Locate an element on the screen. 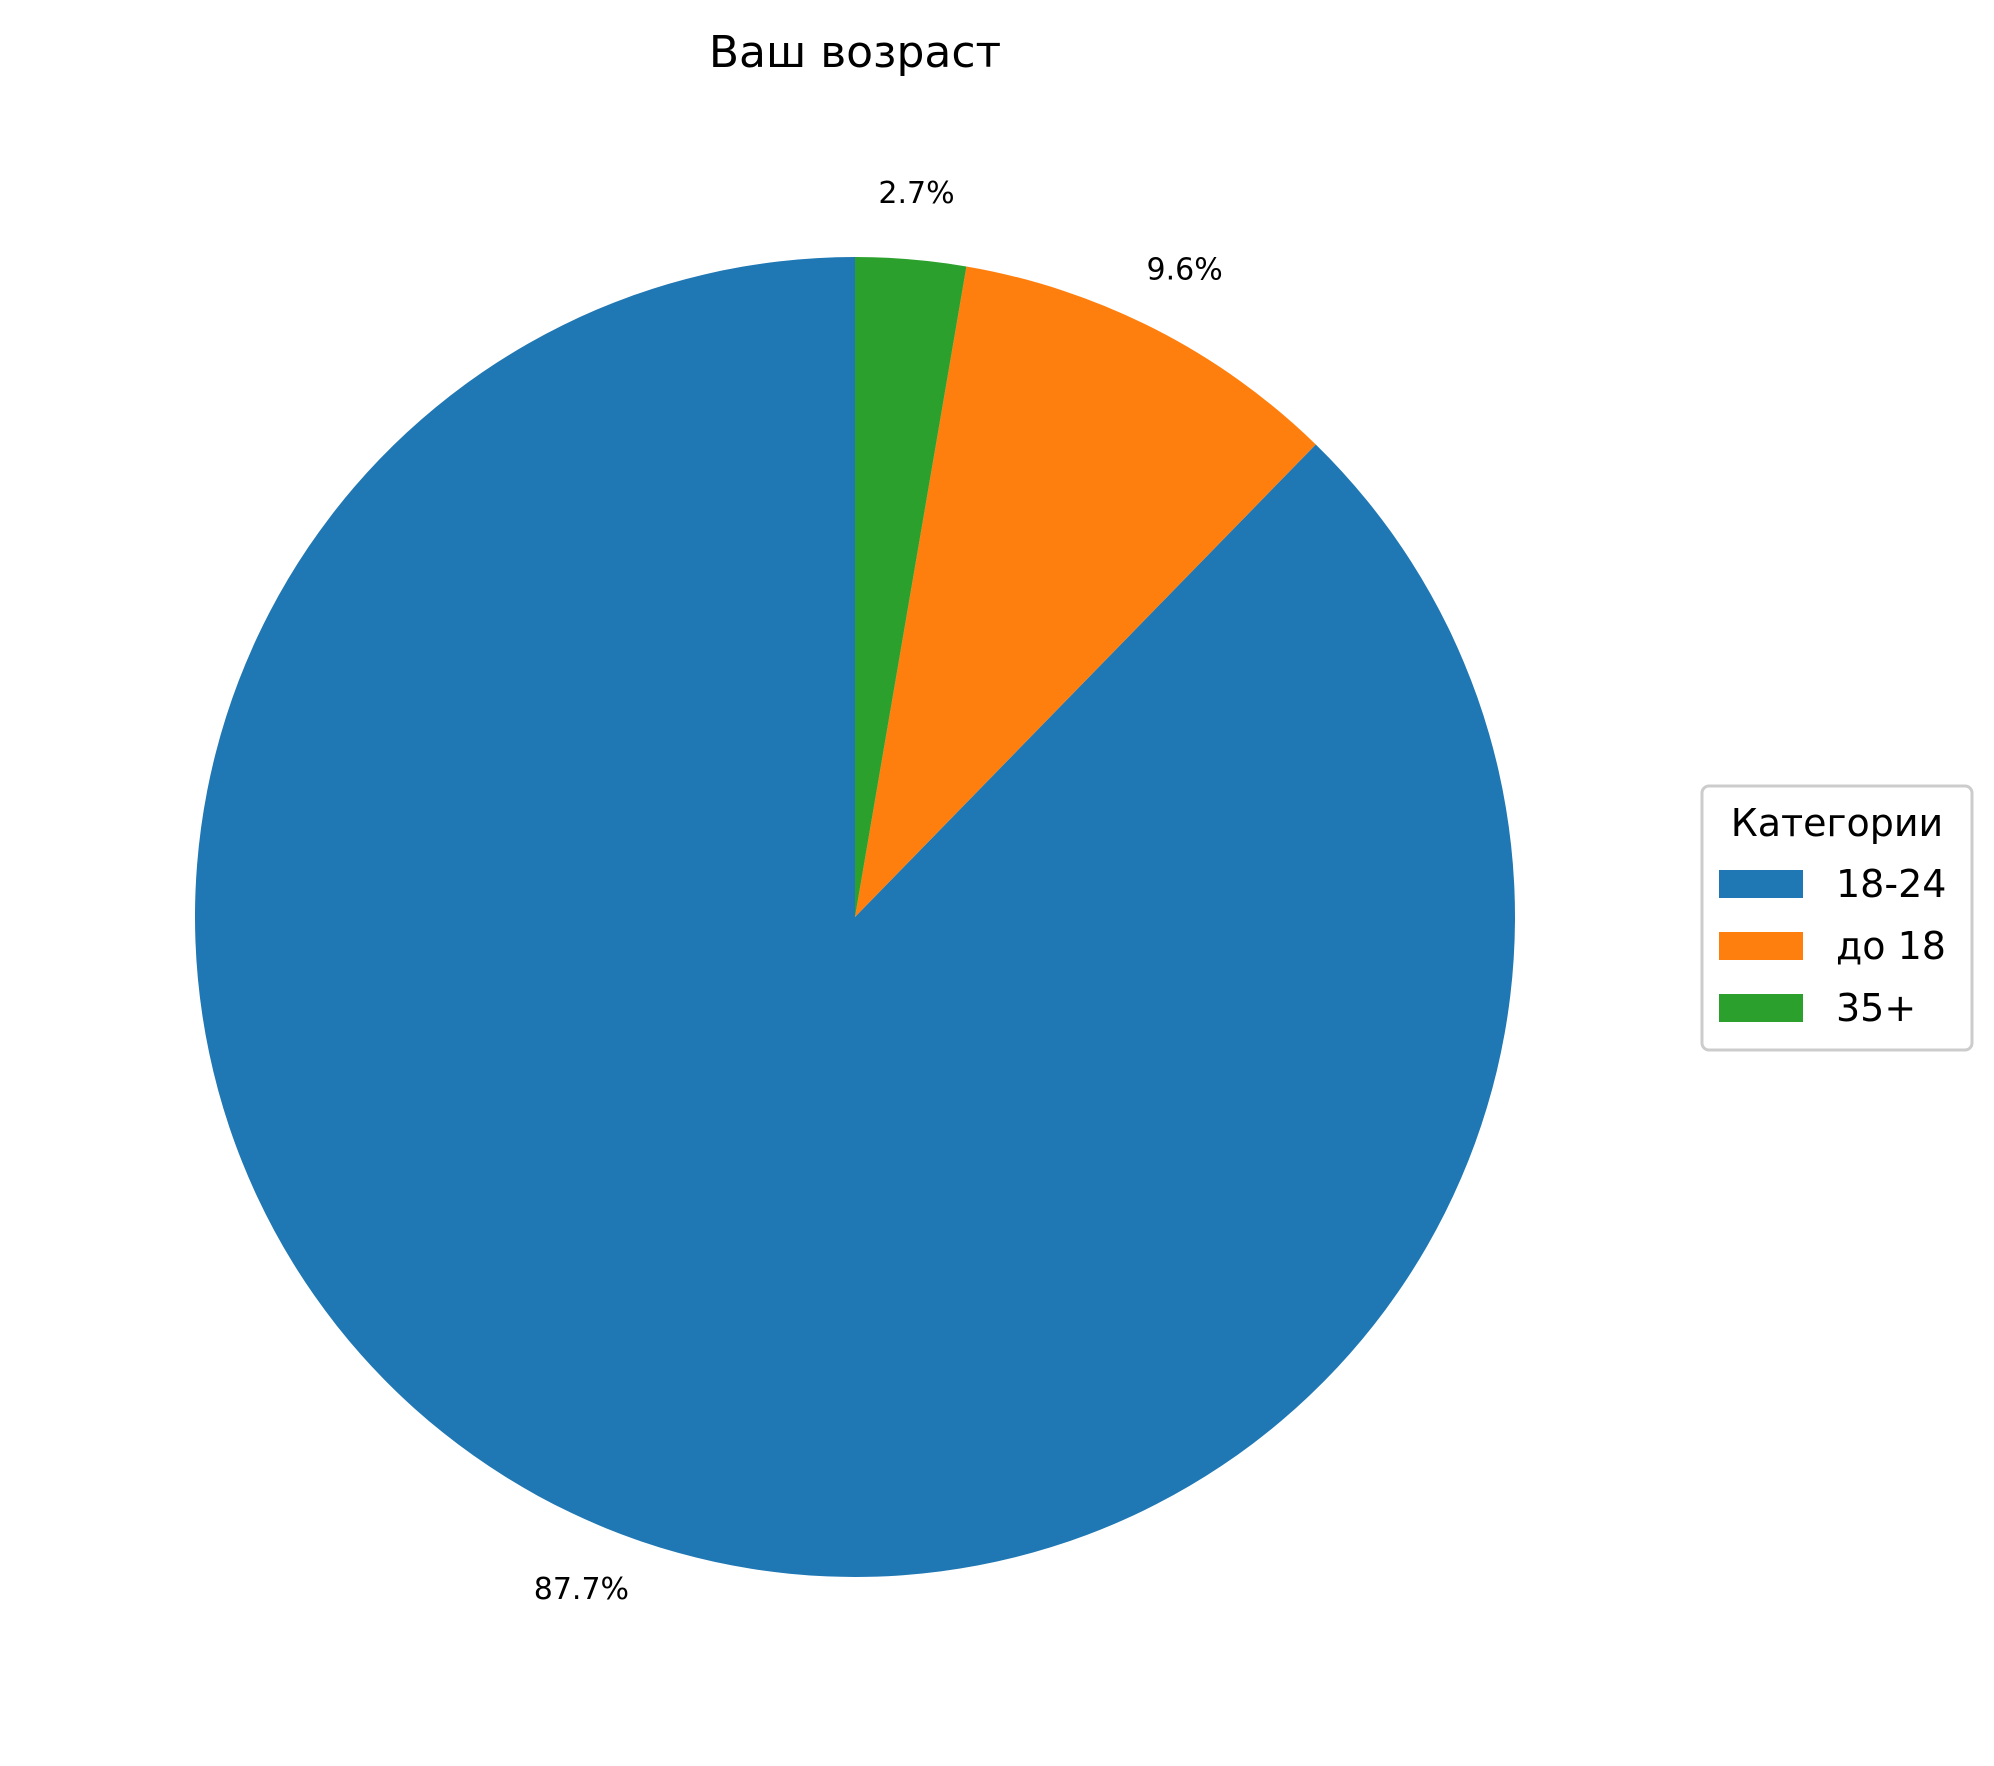 This screenshot has width=1994, height=1766. legend-items: 18-24 до 18 35+ is located at coordinates (1832, 946).